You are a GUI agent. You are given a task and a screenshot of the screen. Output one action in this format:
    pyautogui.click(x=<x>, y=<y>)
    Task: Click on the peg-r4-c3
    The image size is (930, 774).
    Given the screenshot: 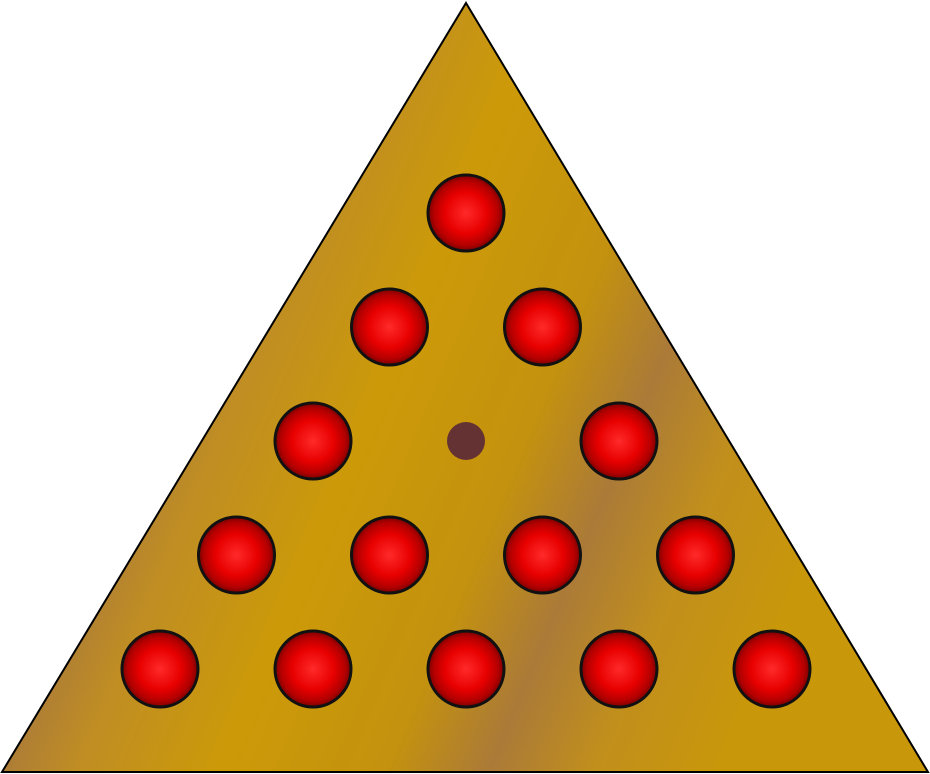 What is the action you would take?
    pyautogui.click(x=542, y=555)
    